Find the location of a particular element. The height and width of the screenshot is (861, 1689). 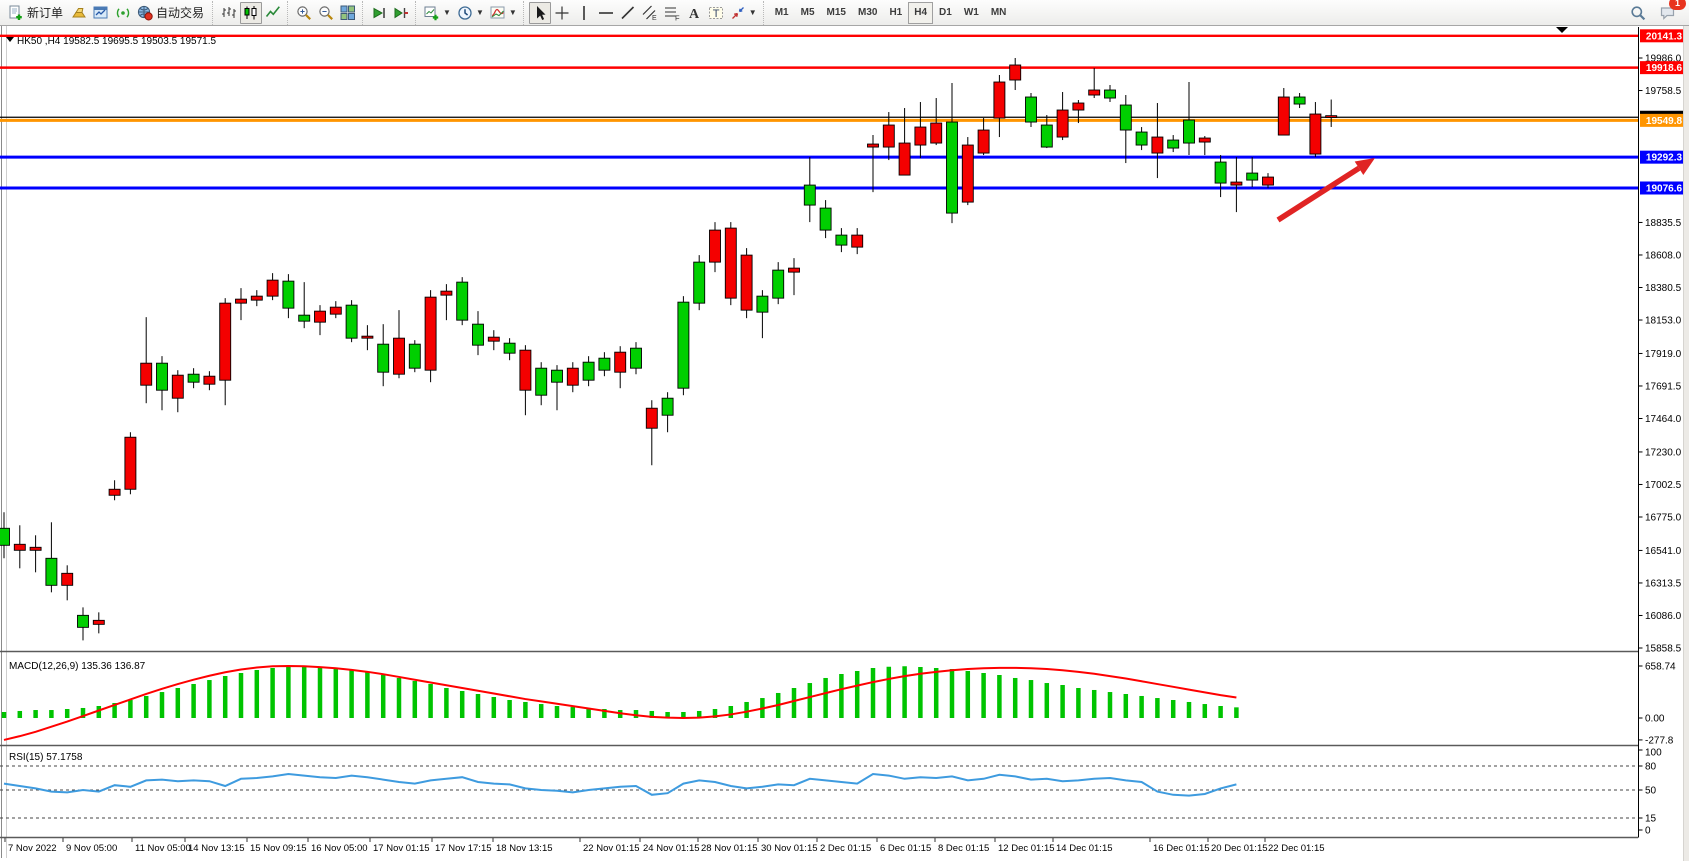

svg-text: 0 is located at coordinates (1648, 831).